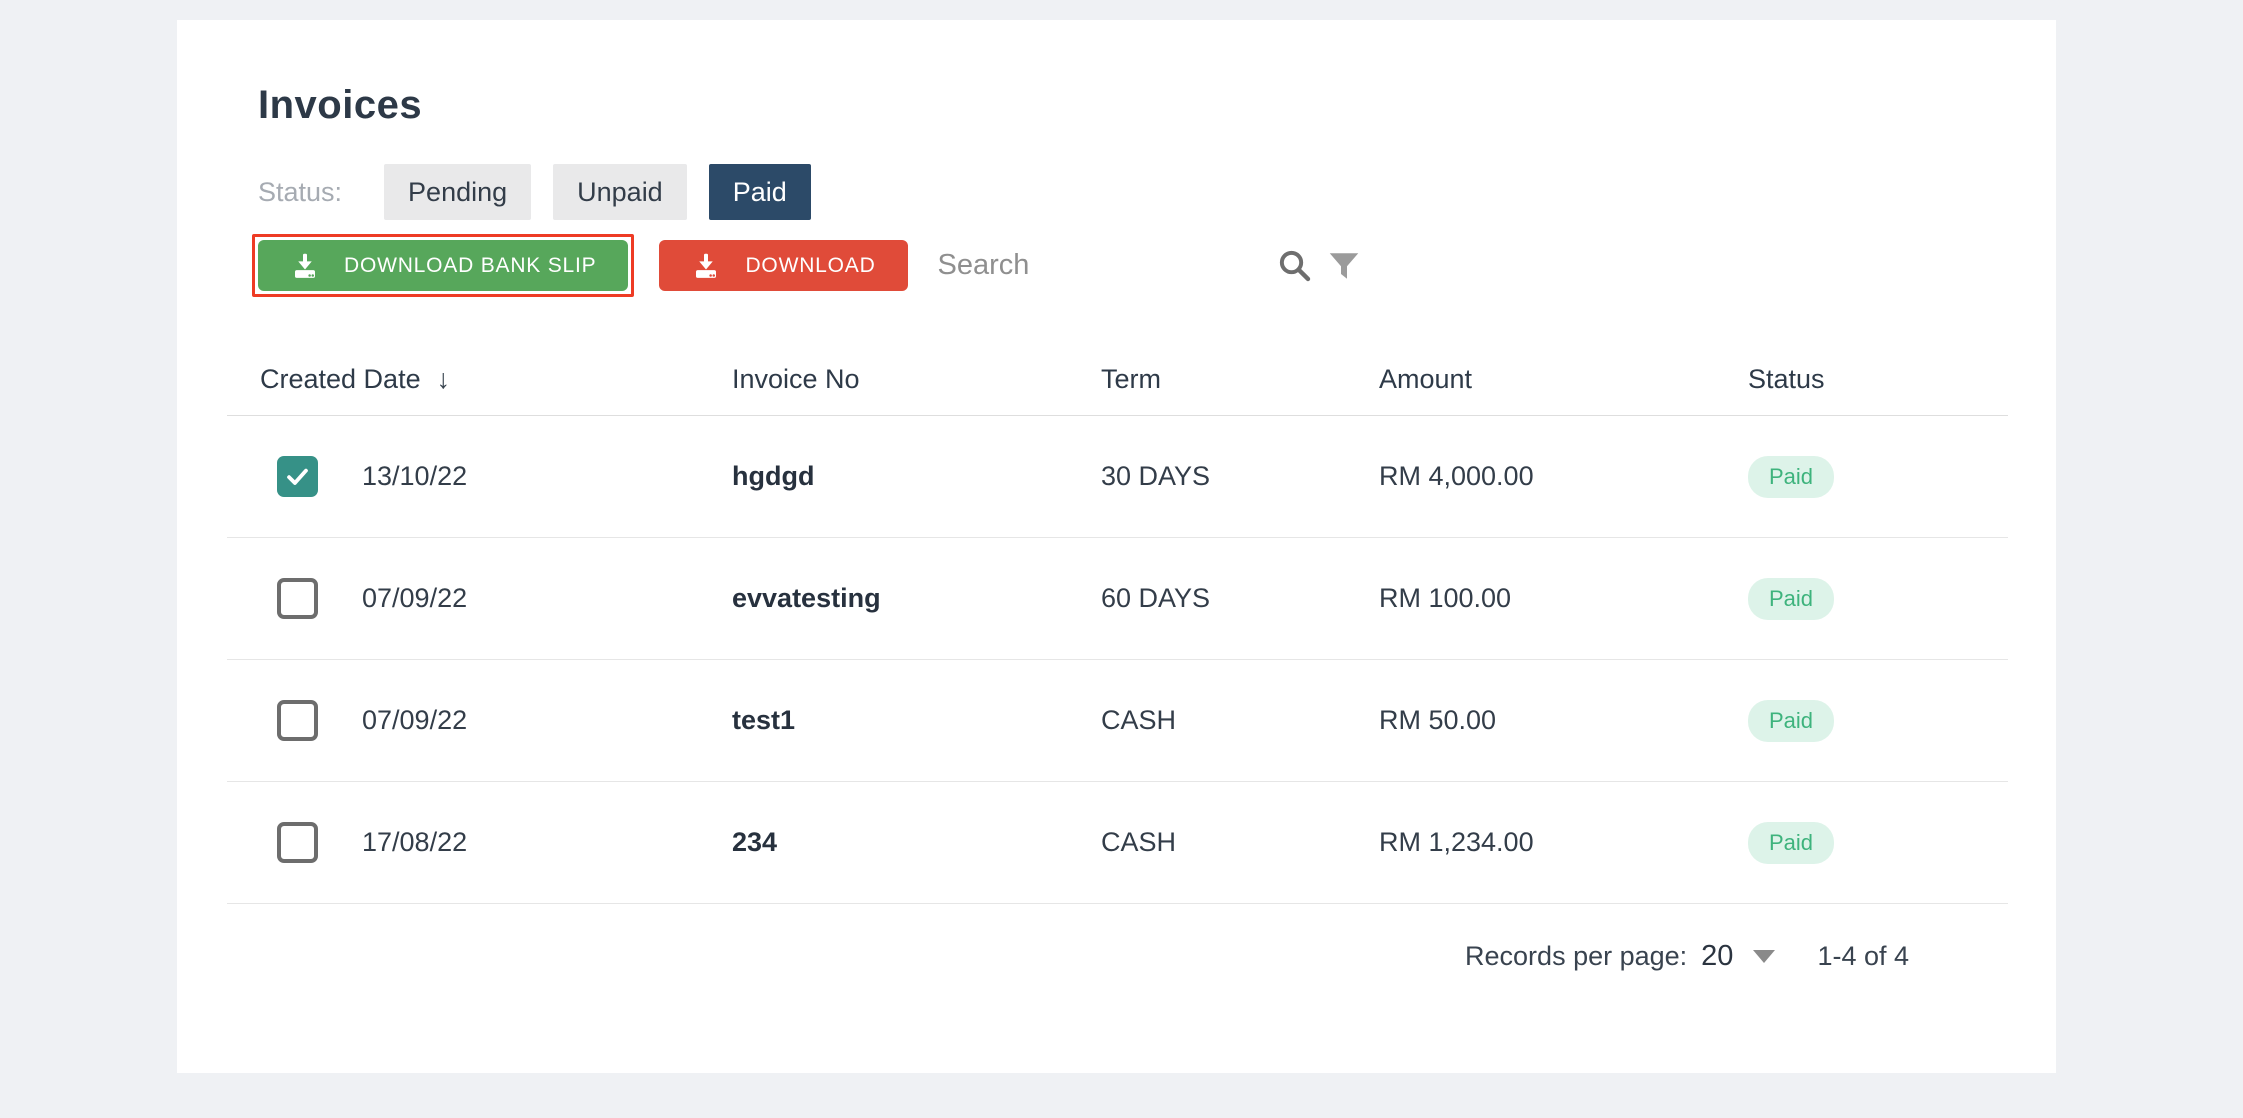  Describe the element at coordinates (1102, 265) in the screenshot. I see `search-input` at that location.